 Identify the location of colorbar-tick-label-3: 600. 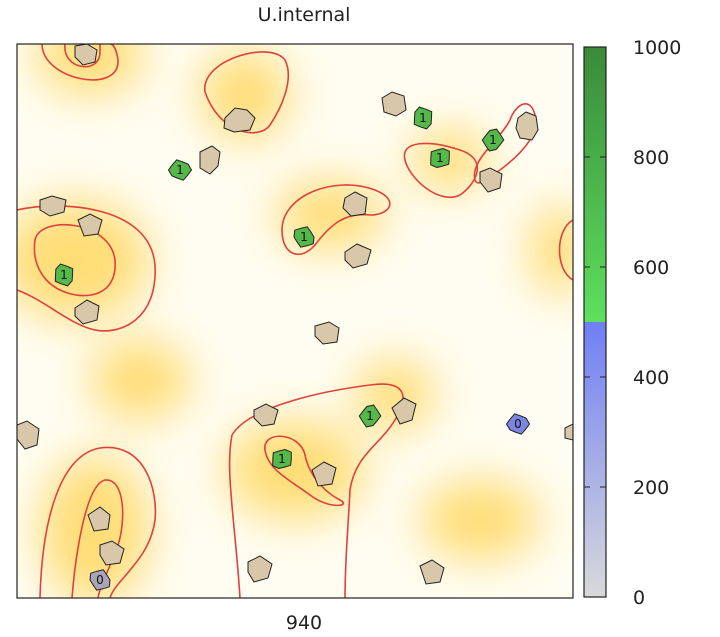
(651, 268).